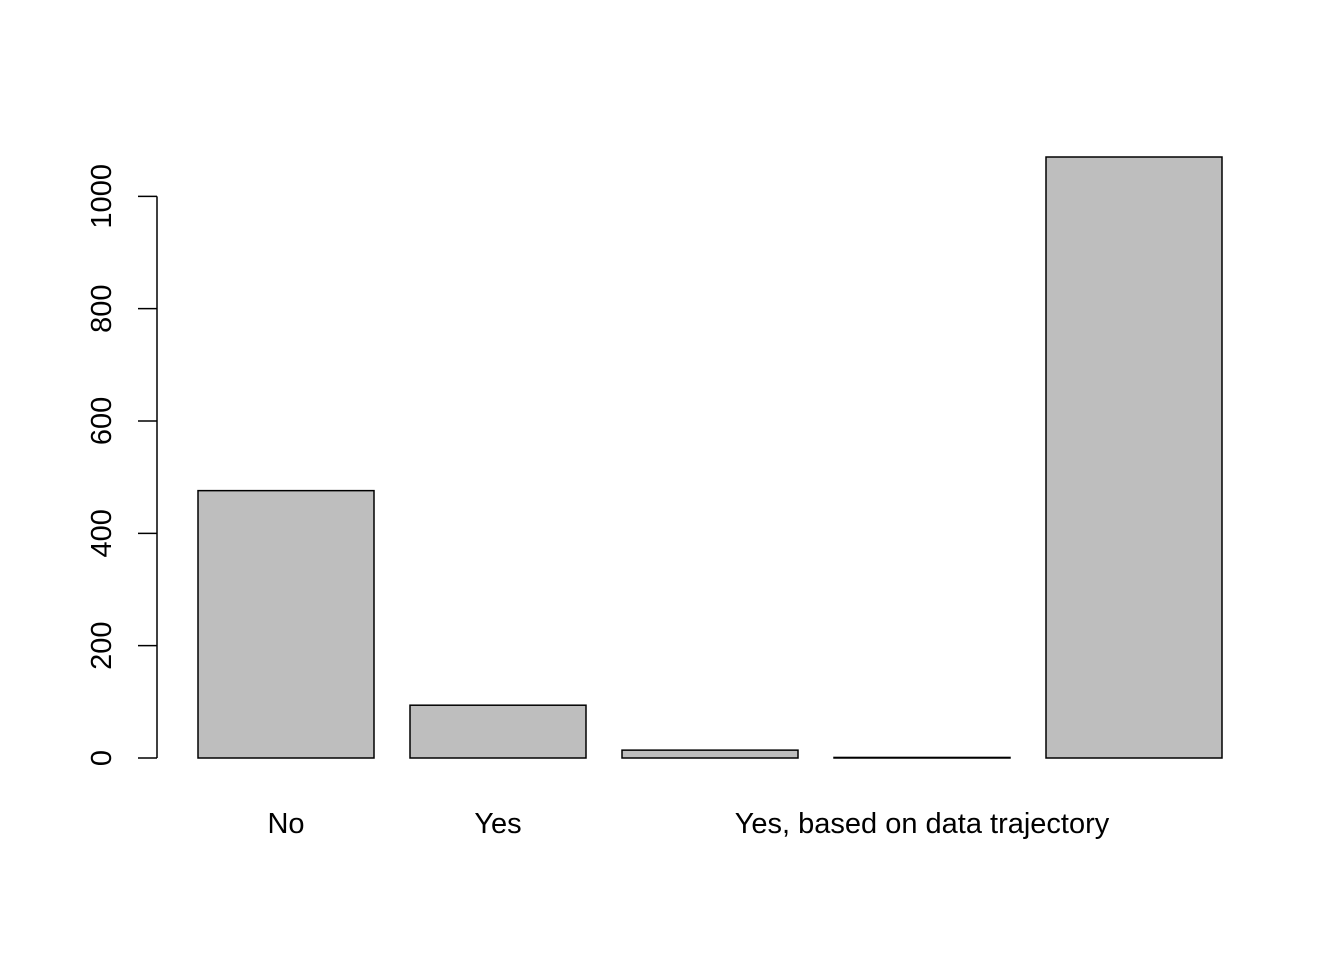 The height and width of the screenshot is (960, 1344). Describe the element at coordinates (102, 533) in the screenshot. I see `y-tick-label-400: 400` at that location.